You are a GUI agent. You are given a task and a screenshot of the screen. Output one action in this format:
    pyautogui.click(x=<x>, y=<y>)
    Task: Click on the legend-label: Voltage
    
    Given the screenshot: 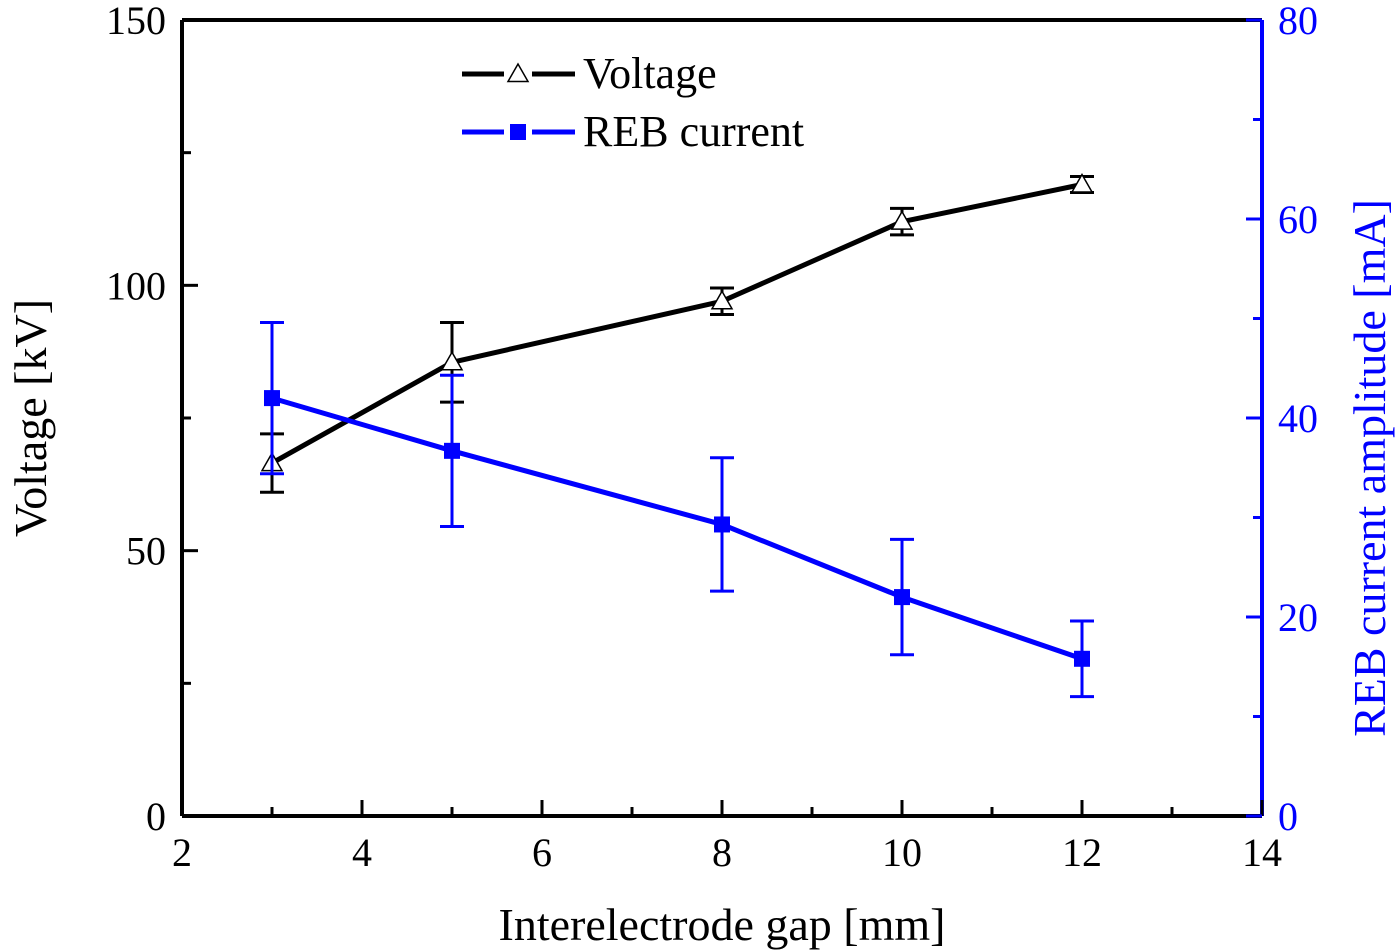 What is the action you would take?
    pyautogui.click(x=650, y=73)
    